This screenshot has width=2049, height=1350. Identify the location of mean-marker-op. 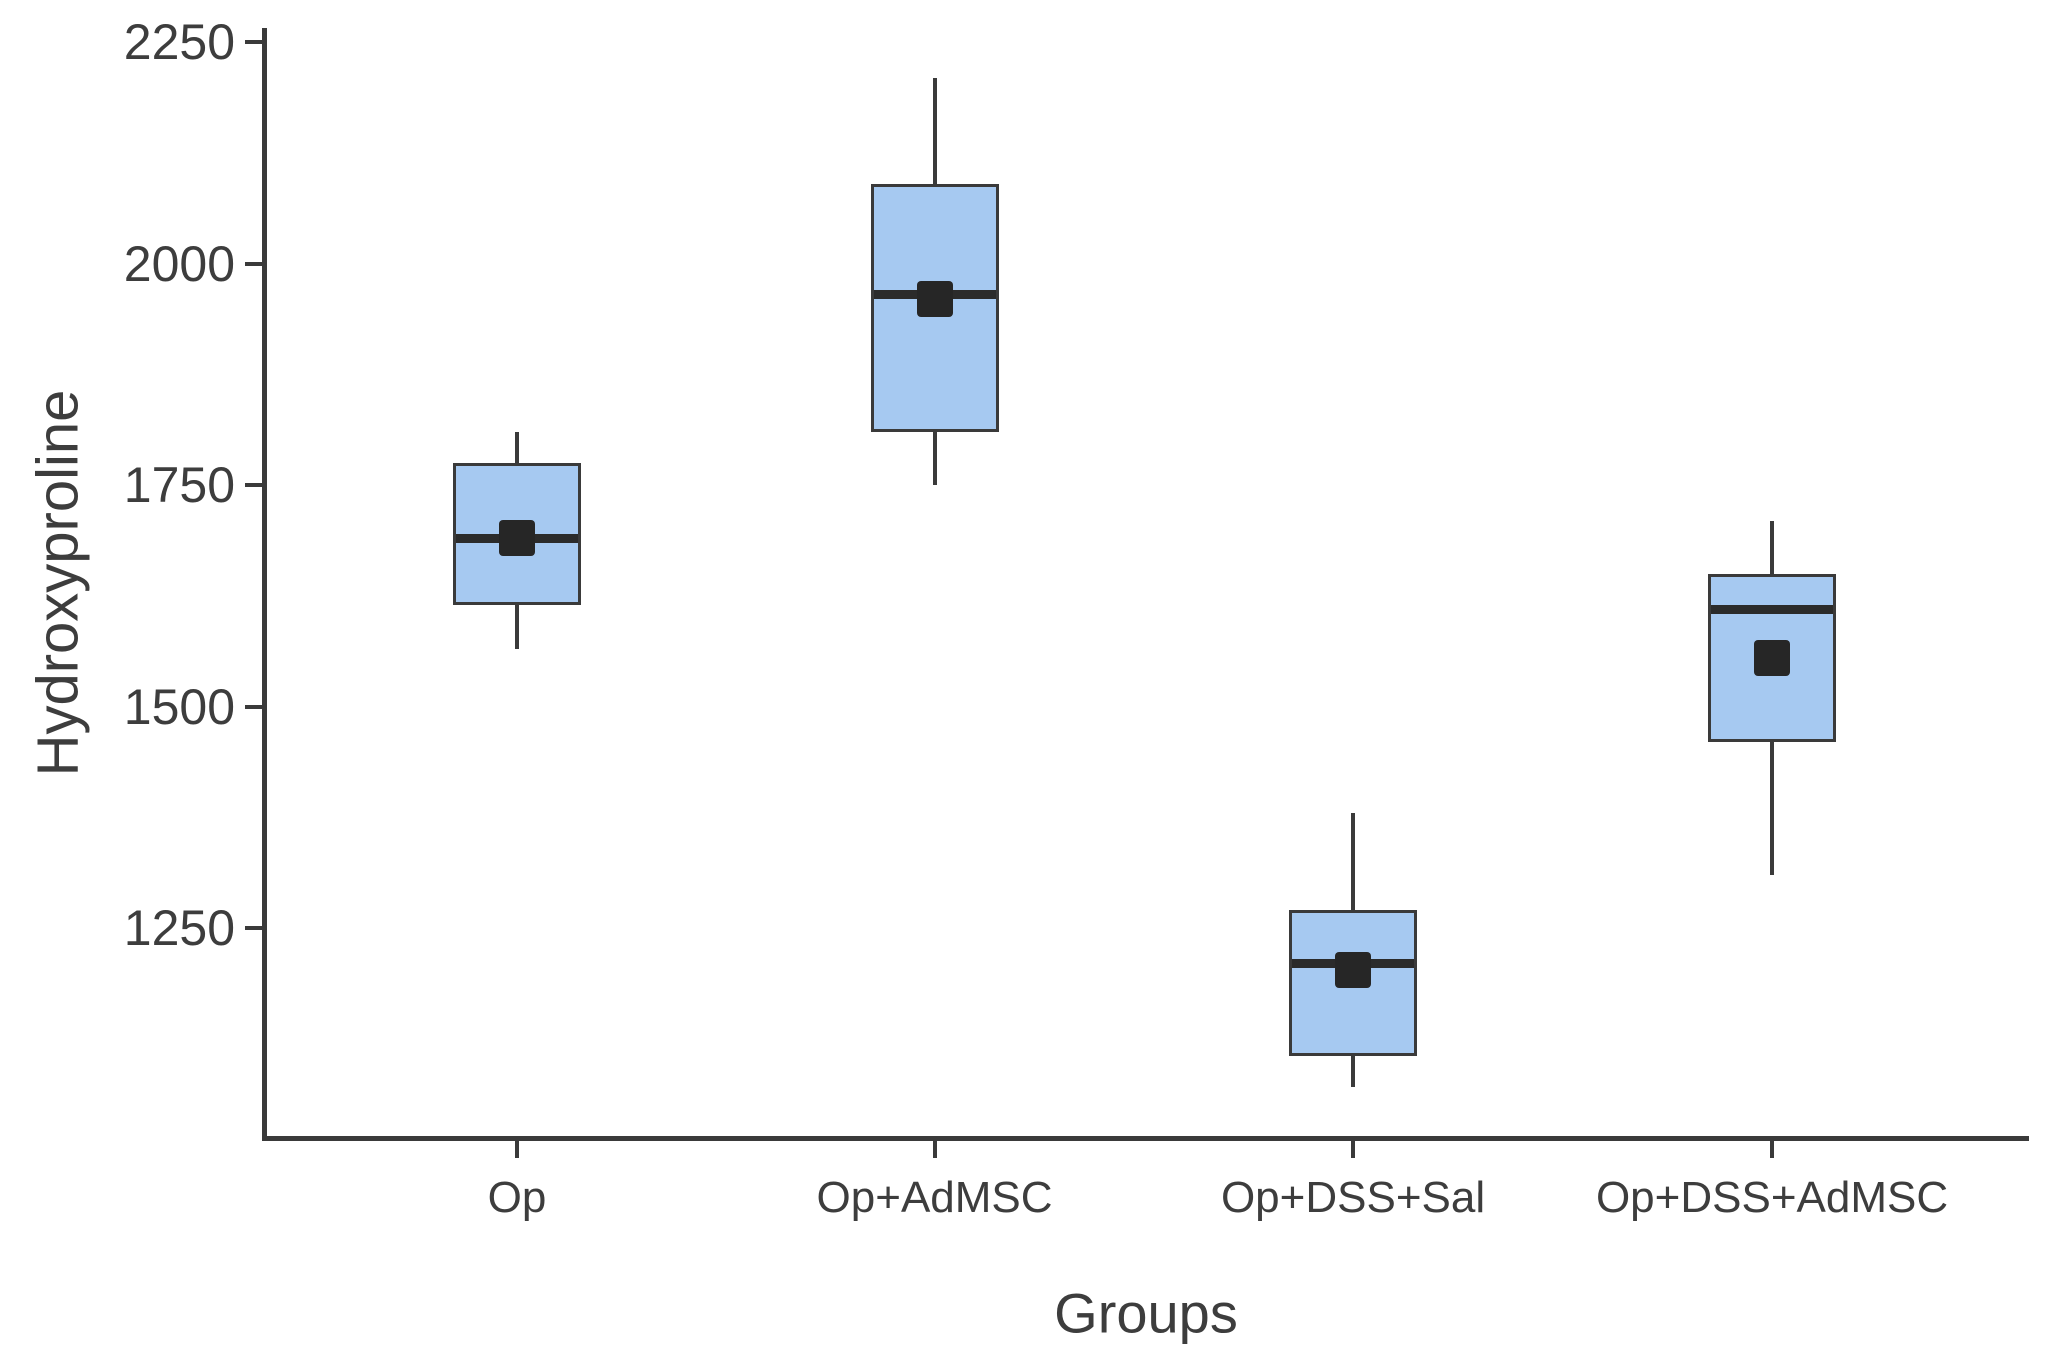
(516, 538).